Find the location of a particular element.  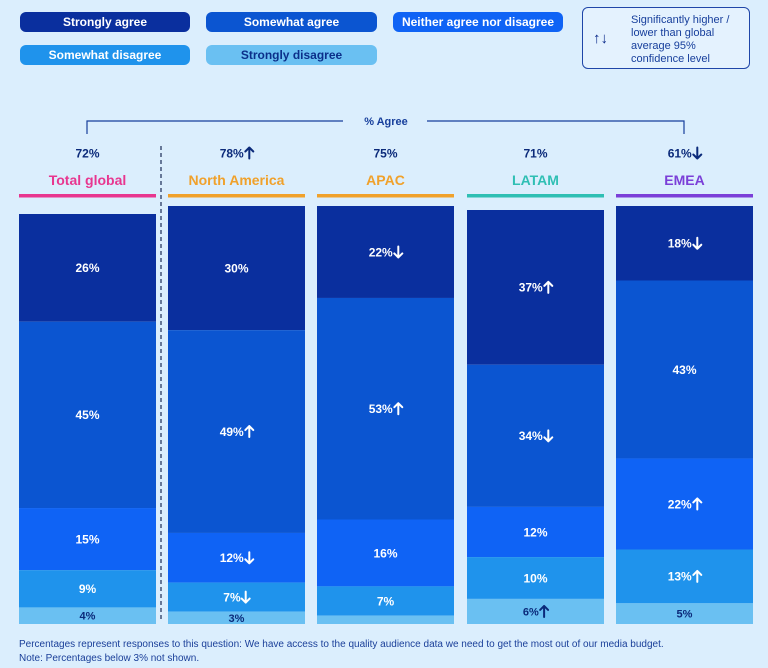

legend-neither: Neither agree nor disagree is located at coordinates (478, 22).